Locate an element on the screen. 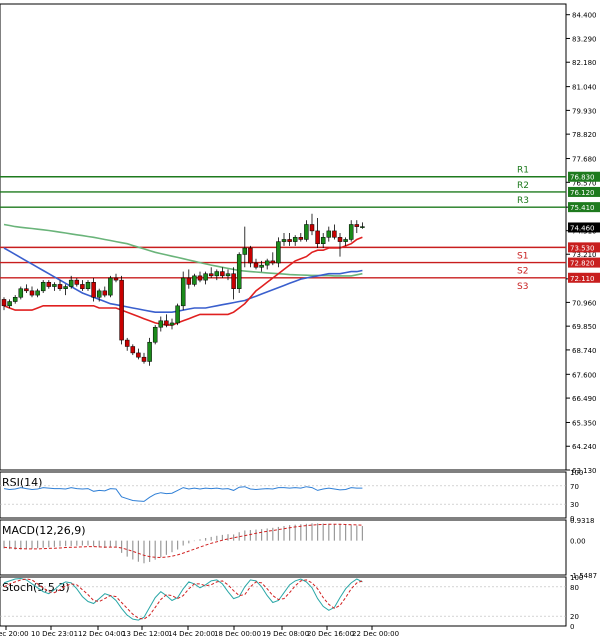 The image size is (600, 641). price-tick-label: 79.930 is located at coordinates (584, 111).